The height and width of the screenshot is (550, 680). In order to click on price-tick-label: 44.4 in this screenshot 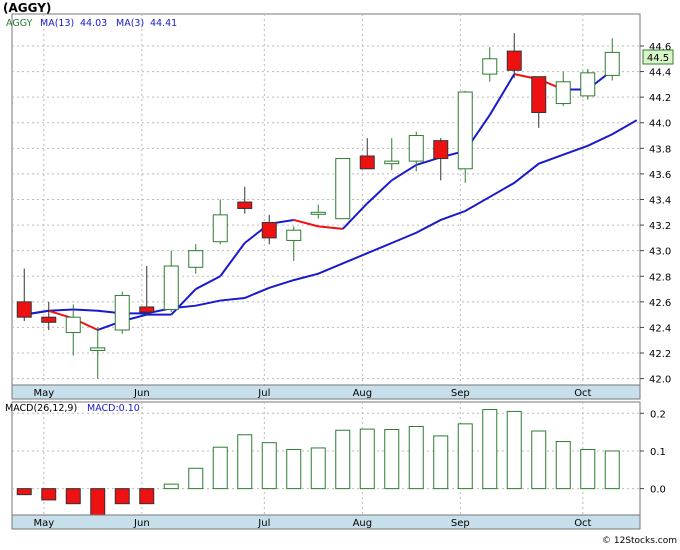, I will do `click(660, 73)`.